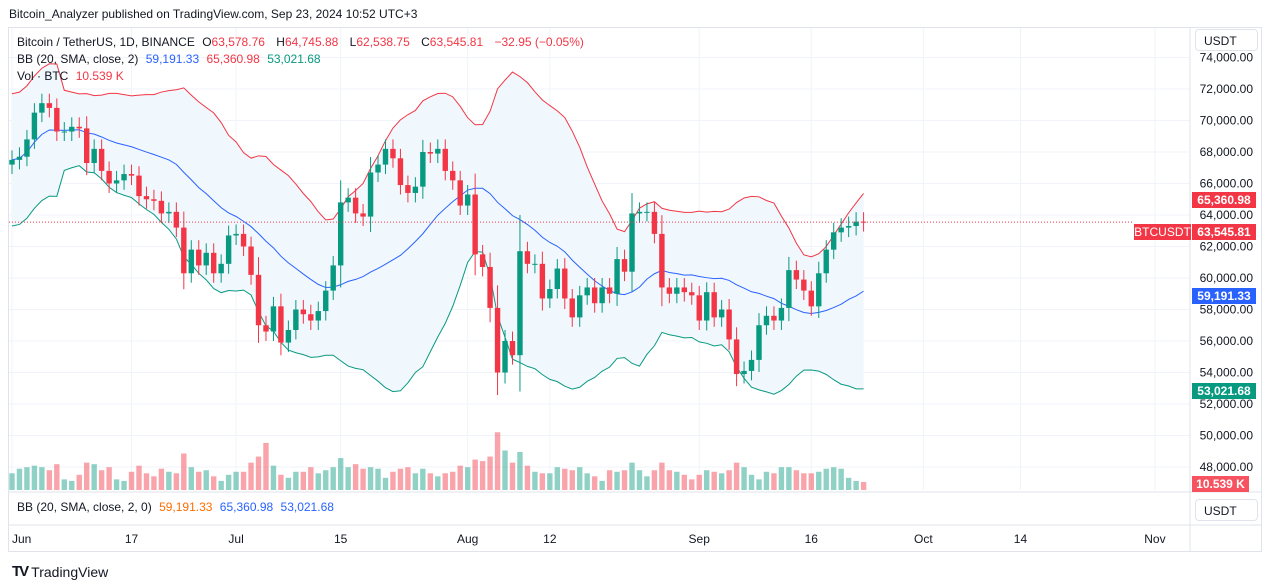 The height and width of the screenshot is (588, 1273). Describe the element at coordinates (60, 571) in the screenshot. I see `tradingview-logo: TV TradingView` at that location.